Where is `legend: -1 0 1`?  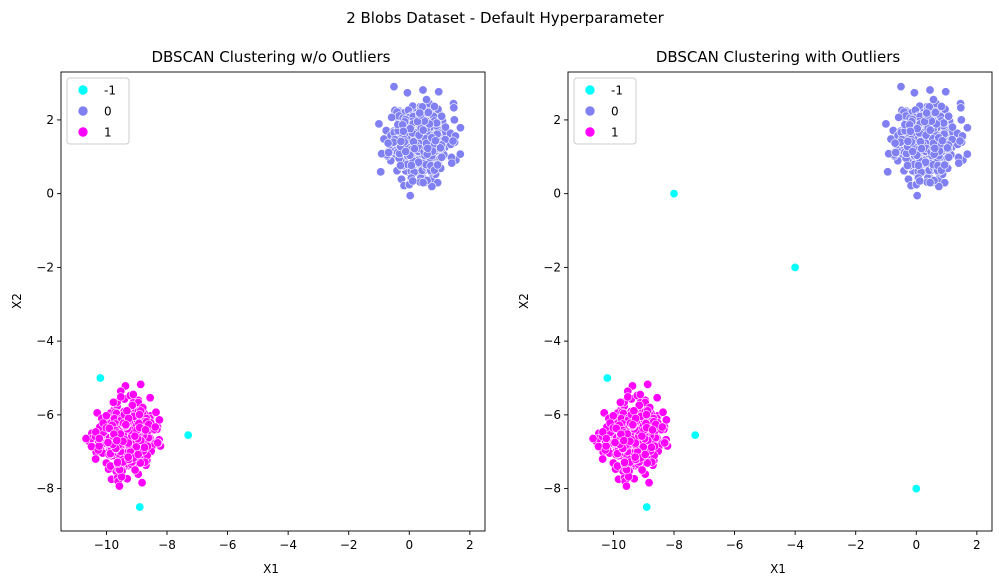 legend: -1 0 1 is located at coordinates (605, 111).